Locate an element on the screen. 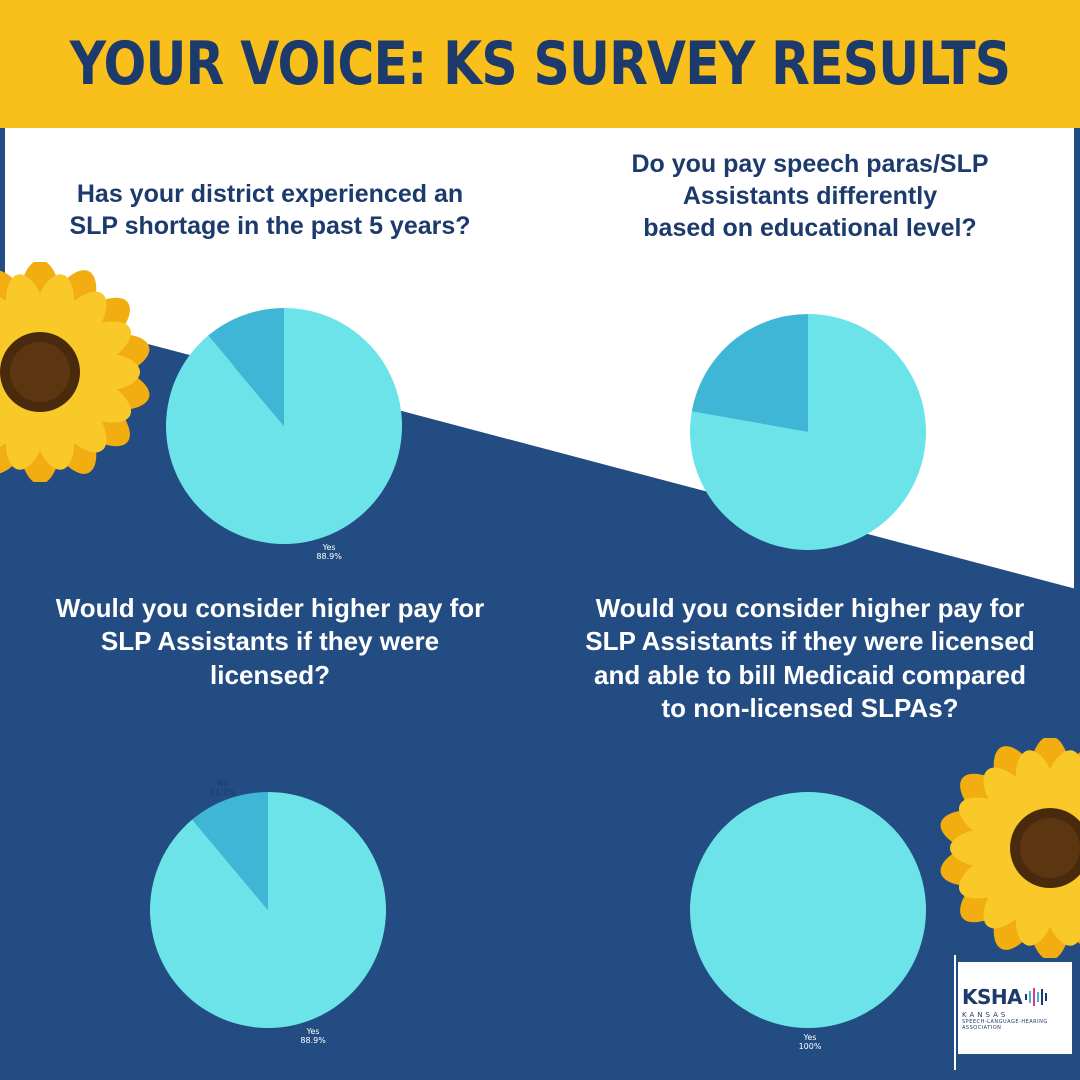 This screenshot has width=1080, height=1080. pie-slice-yes is located at coordinates (808, 910).